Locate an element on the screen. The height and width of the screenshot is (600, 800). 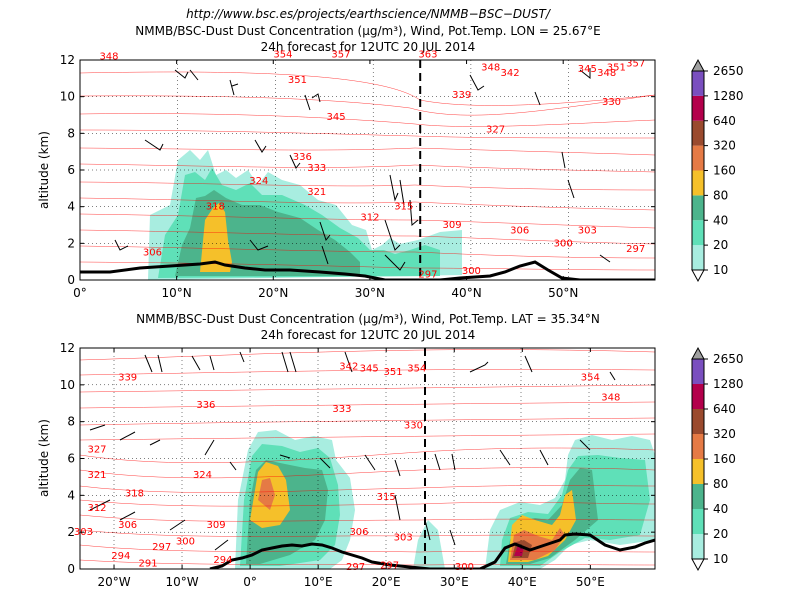
panel1-y-tick-label: 10 is located at coordinates (67, 97).